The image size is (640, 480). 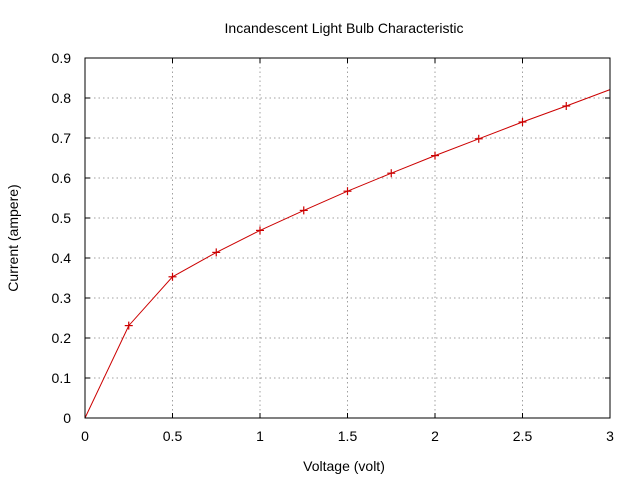 I want to click on x-axis-title: Voltage (volt), so click(x=344, y=466).